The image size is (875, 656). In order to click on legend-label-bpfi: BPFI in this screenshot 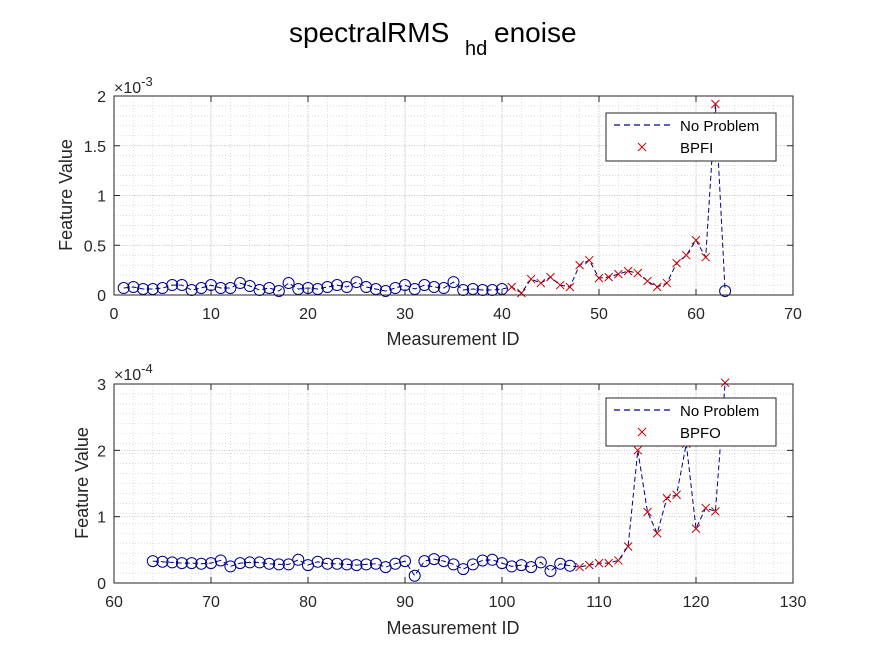, I will do `click(696, 148)`.